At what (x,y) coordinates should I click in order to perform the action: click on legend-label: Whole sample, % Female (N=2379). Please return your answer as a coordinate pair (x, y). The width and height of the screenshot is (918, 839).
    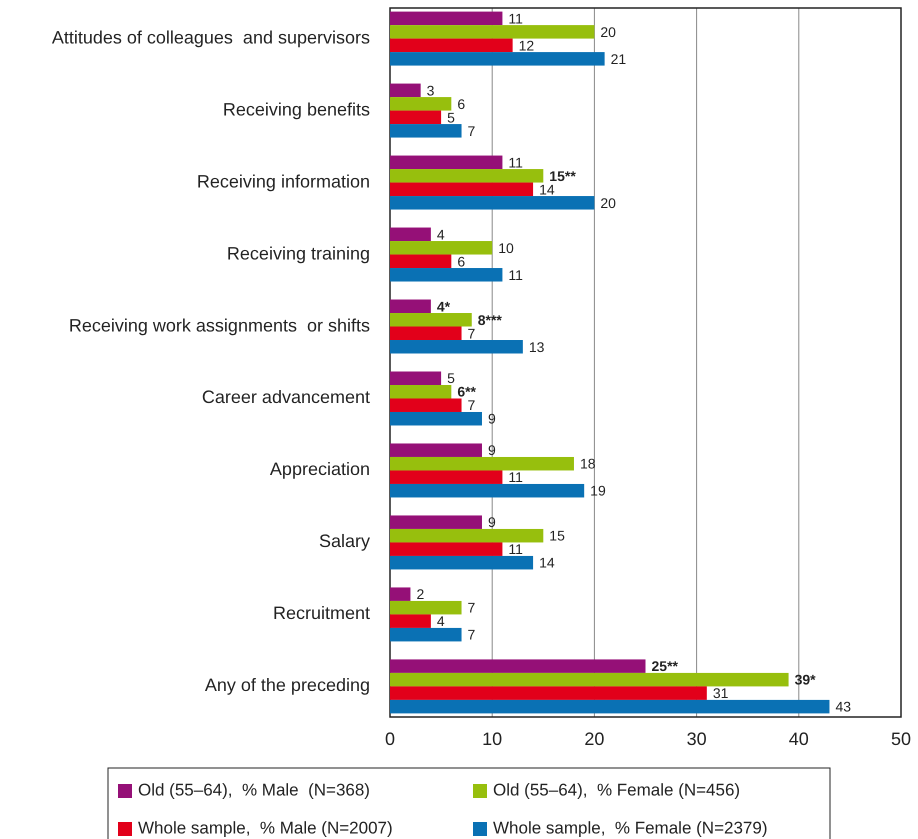
    Looking at the image, I should click on (630, 828).